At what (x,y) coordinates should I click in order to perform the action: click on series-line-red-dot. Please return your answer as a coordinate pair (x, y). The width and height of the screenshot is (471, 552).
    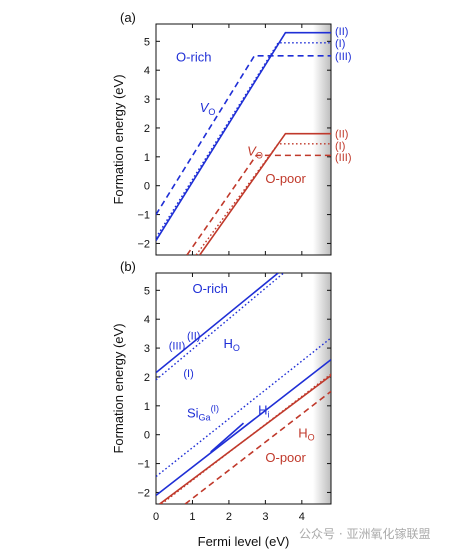
    Looking at the image, I should click on (263, 199).